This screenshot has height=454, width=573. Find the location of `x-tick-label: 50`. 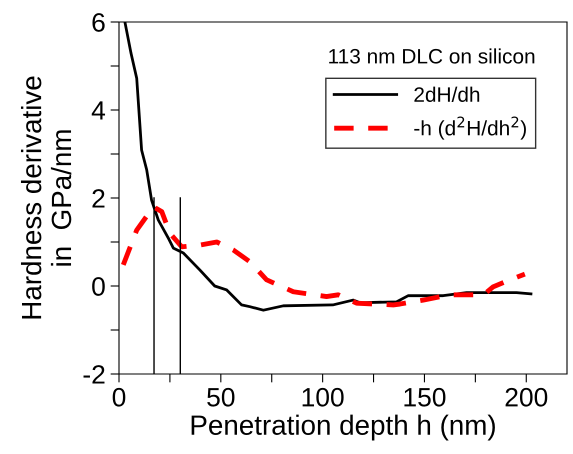

x-tick-label: 50 is located at coordinates (220, 397).